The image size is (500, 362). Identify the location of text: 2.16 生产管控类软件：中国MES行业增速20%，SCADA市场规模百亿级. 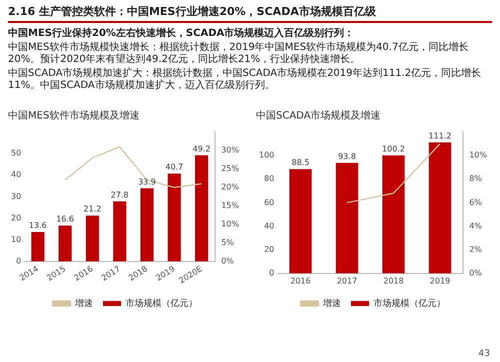
(250, 13).